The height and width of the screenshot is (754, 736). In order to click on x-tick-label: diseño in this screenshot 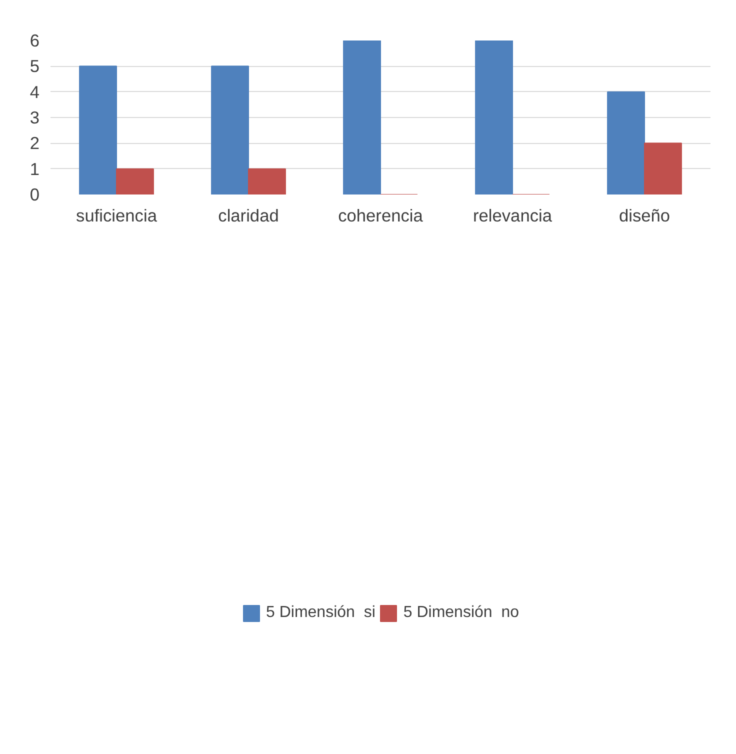, I will do `click(644, 216)`.